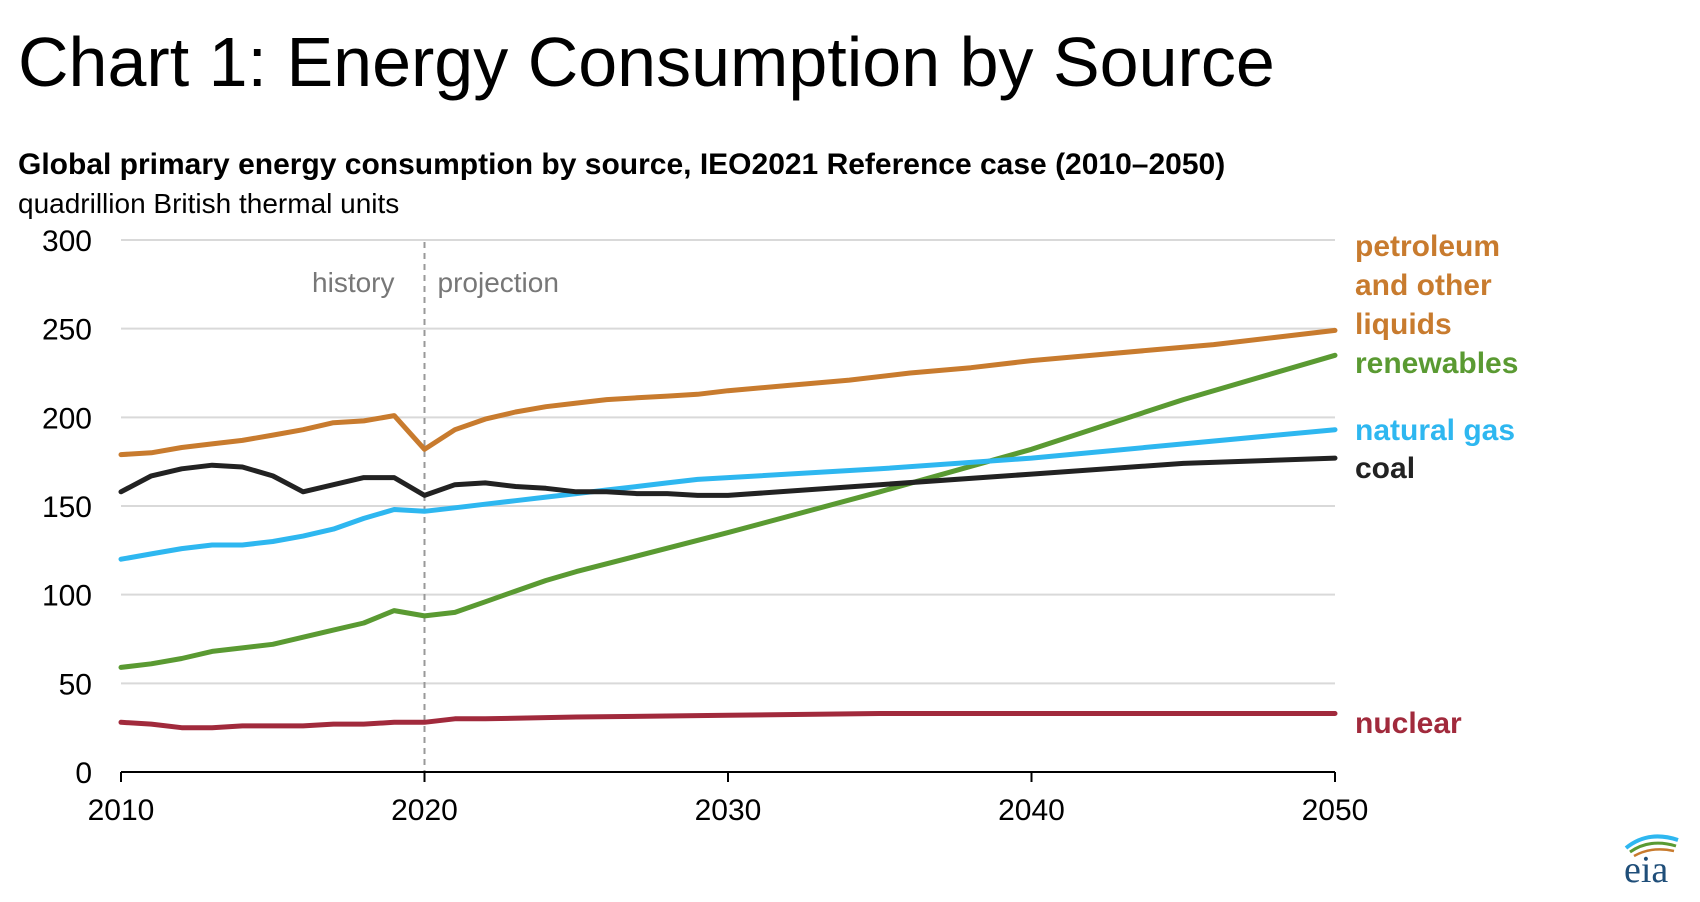 The height and width of the screenshot is (902, 1700). What do you see at coordinates (1435, 430) in the screenshot?
I see `series-label-natural-gas: natural gas` at bounding box center [1435, 430].